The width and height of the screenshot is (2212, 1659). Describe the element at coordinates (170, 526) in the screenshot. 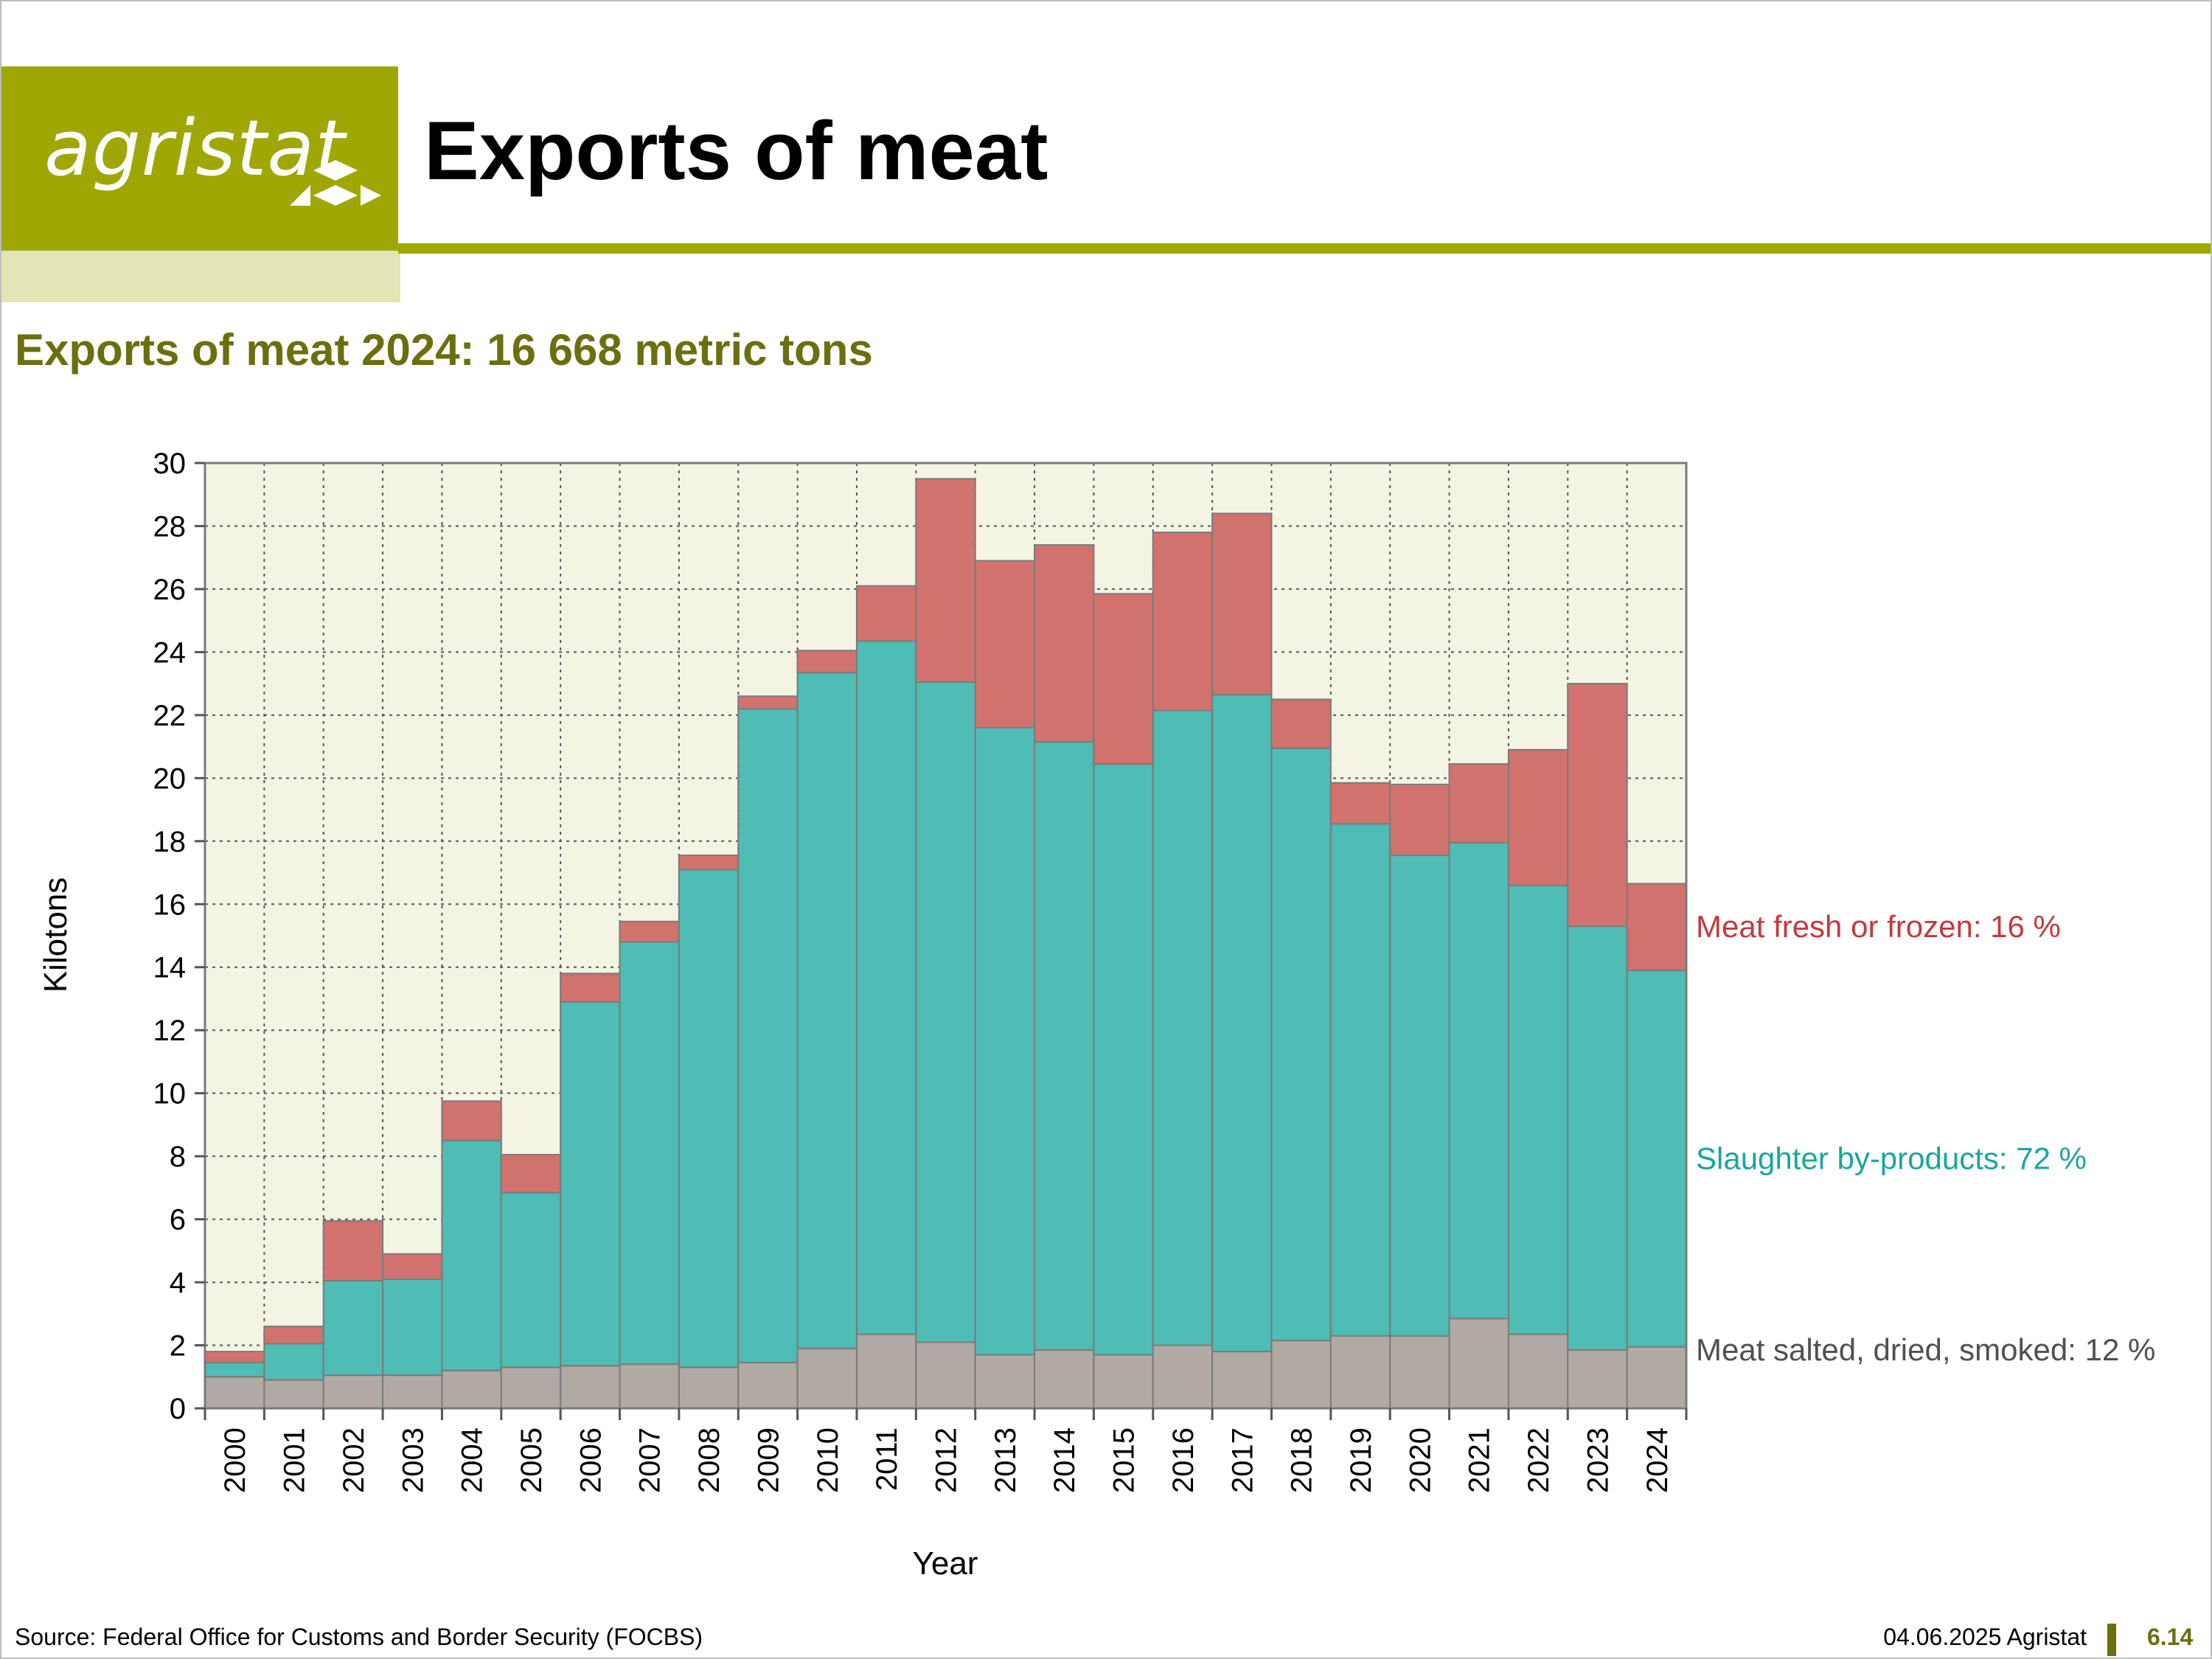

I see `y-tick-label: 28` at that location.